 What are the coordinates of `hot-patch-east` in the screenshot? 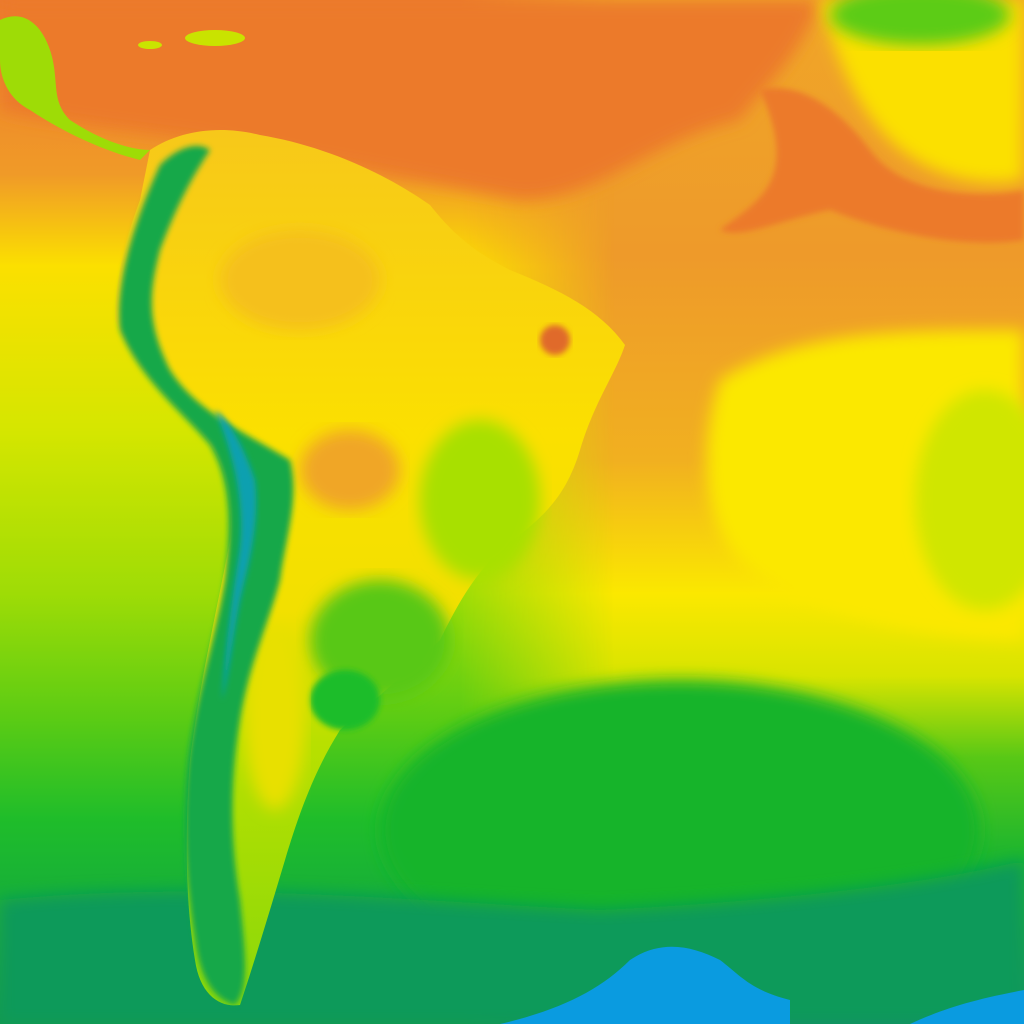 It's located at (872, 165).